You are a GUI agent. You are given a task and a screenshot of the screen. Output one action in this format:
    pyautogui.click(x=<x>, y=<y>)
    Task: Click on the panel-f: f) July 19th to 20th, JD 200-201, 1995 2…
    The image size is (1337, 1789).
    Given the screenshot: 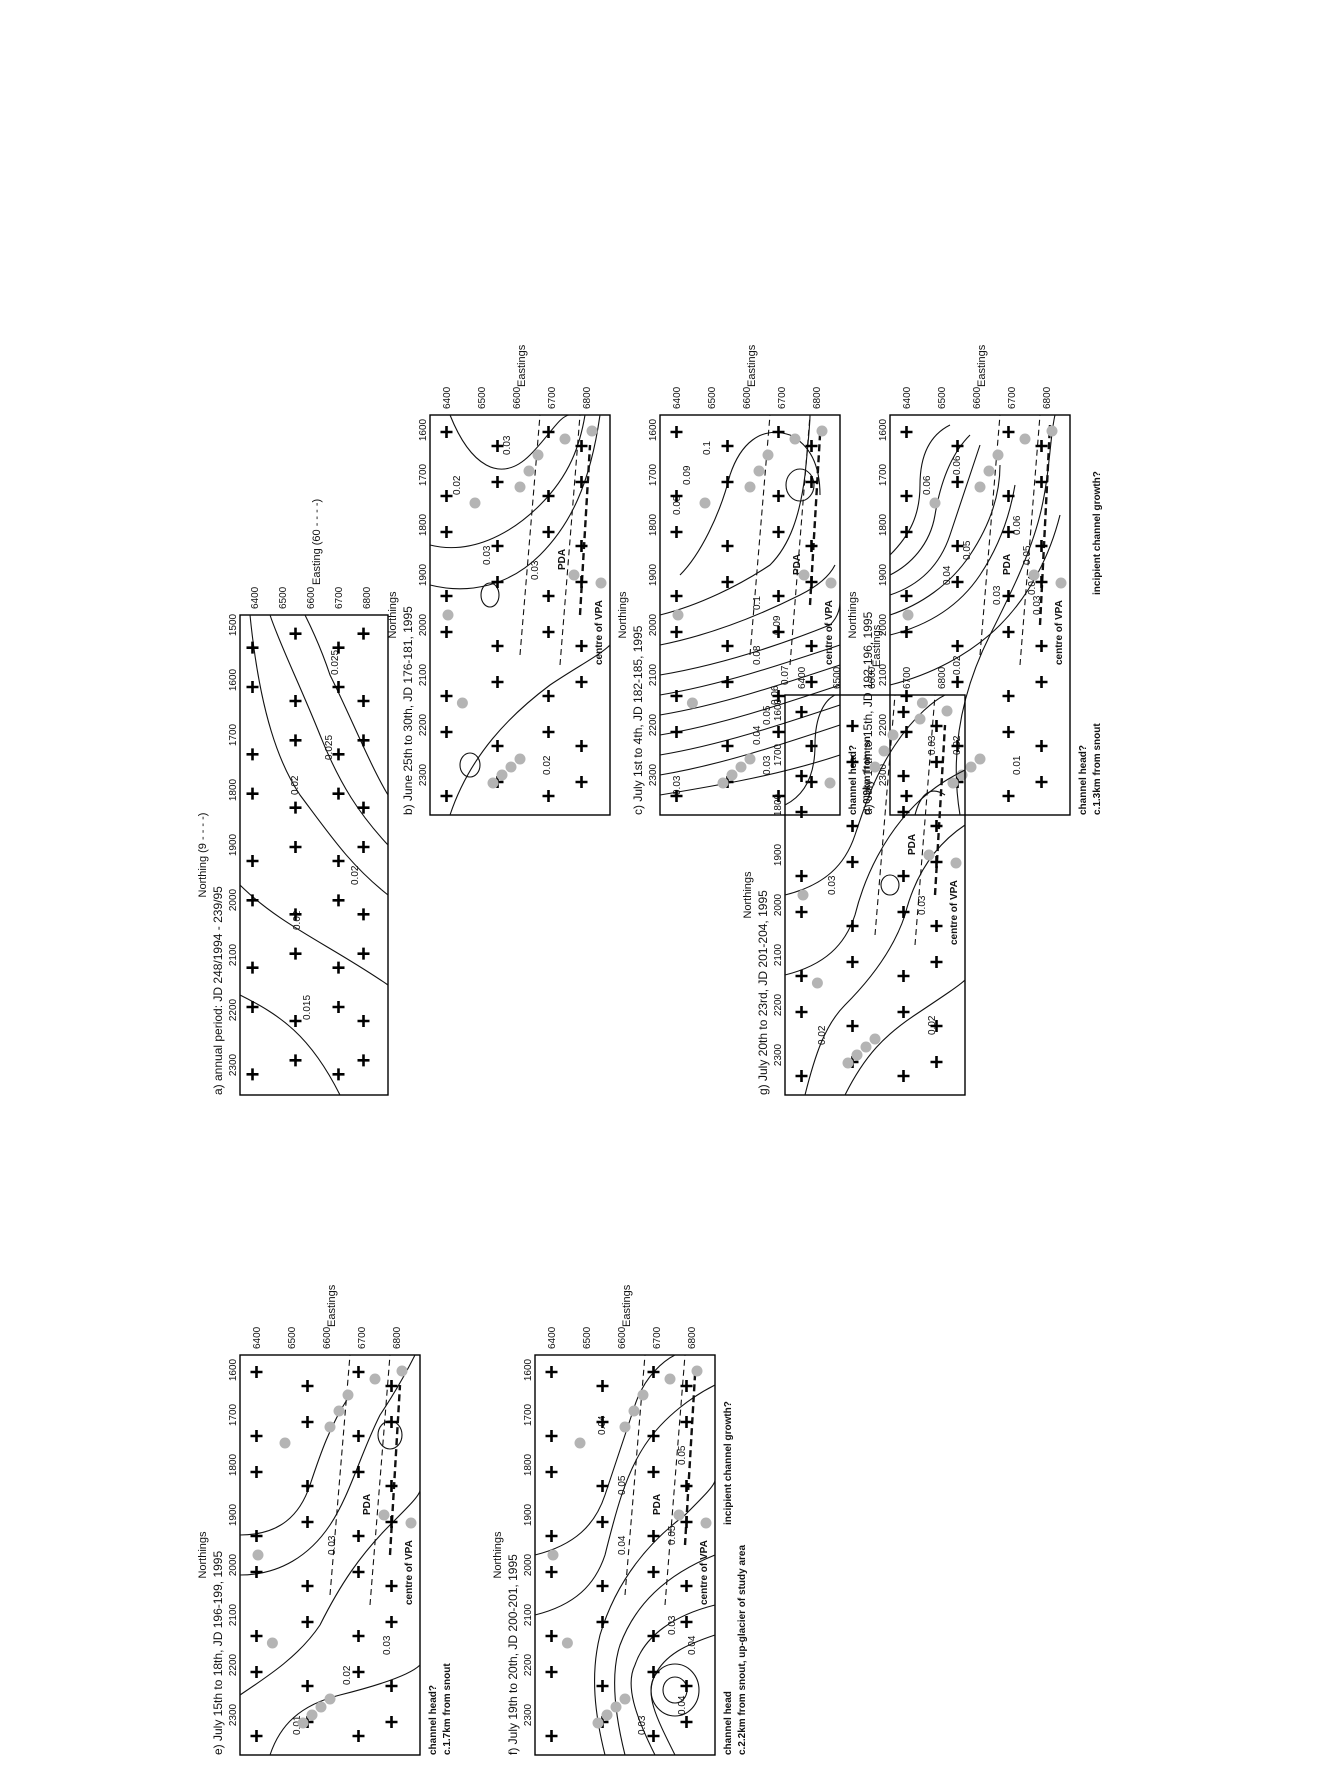 What is the action you would take?
    pyautogui.click(x=620, y=1520)
    